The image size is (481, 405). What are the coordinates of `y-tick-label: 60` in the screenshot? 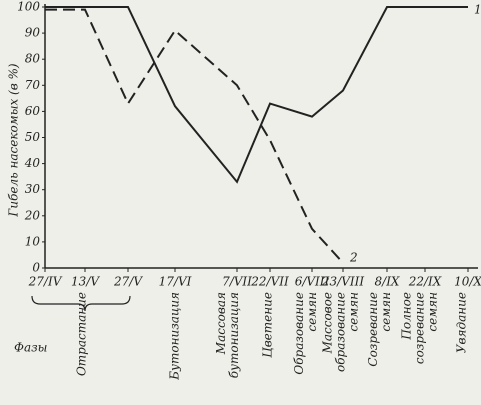 It's located at (33, 111).